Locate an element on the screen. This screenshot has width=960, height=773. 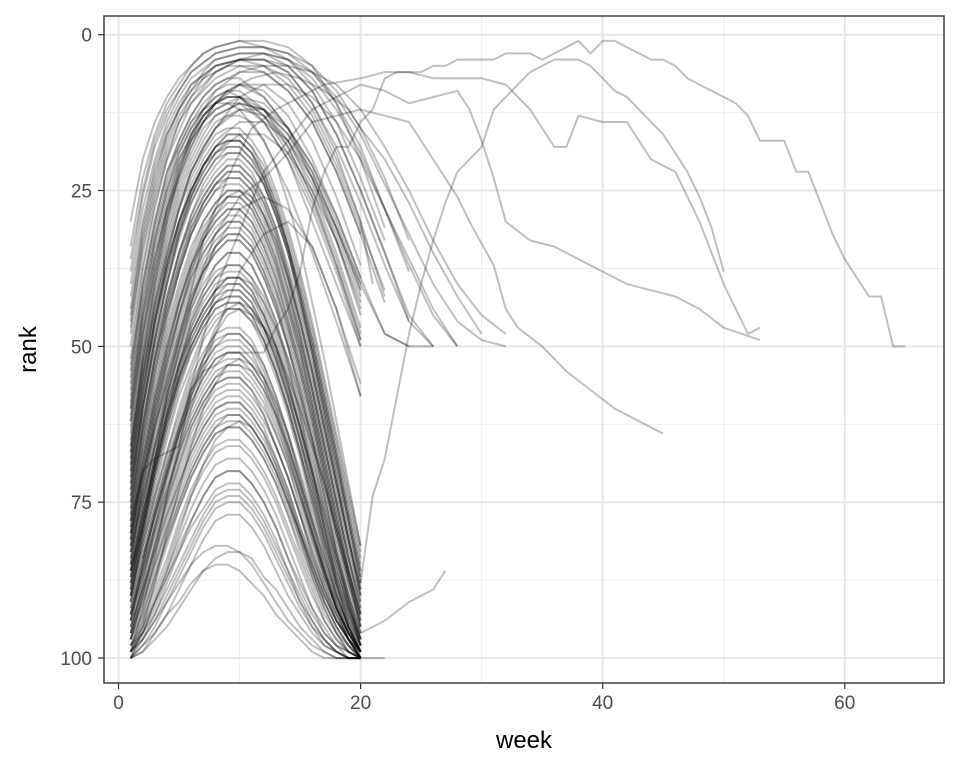
y-tick-label: 50 is located at coordinates (81, 347).